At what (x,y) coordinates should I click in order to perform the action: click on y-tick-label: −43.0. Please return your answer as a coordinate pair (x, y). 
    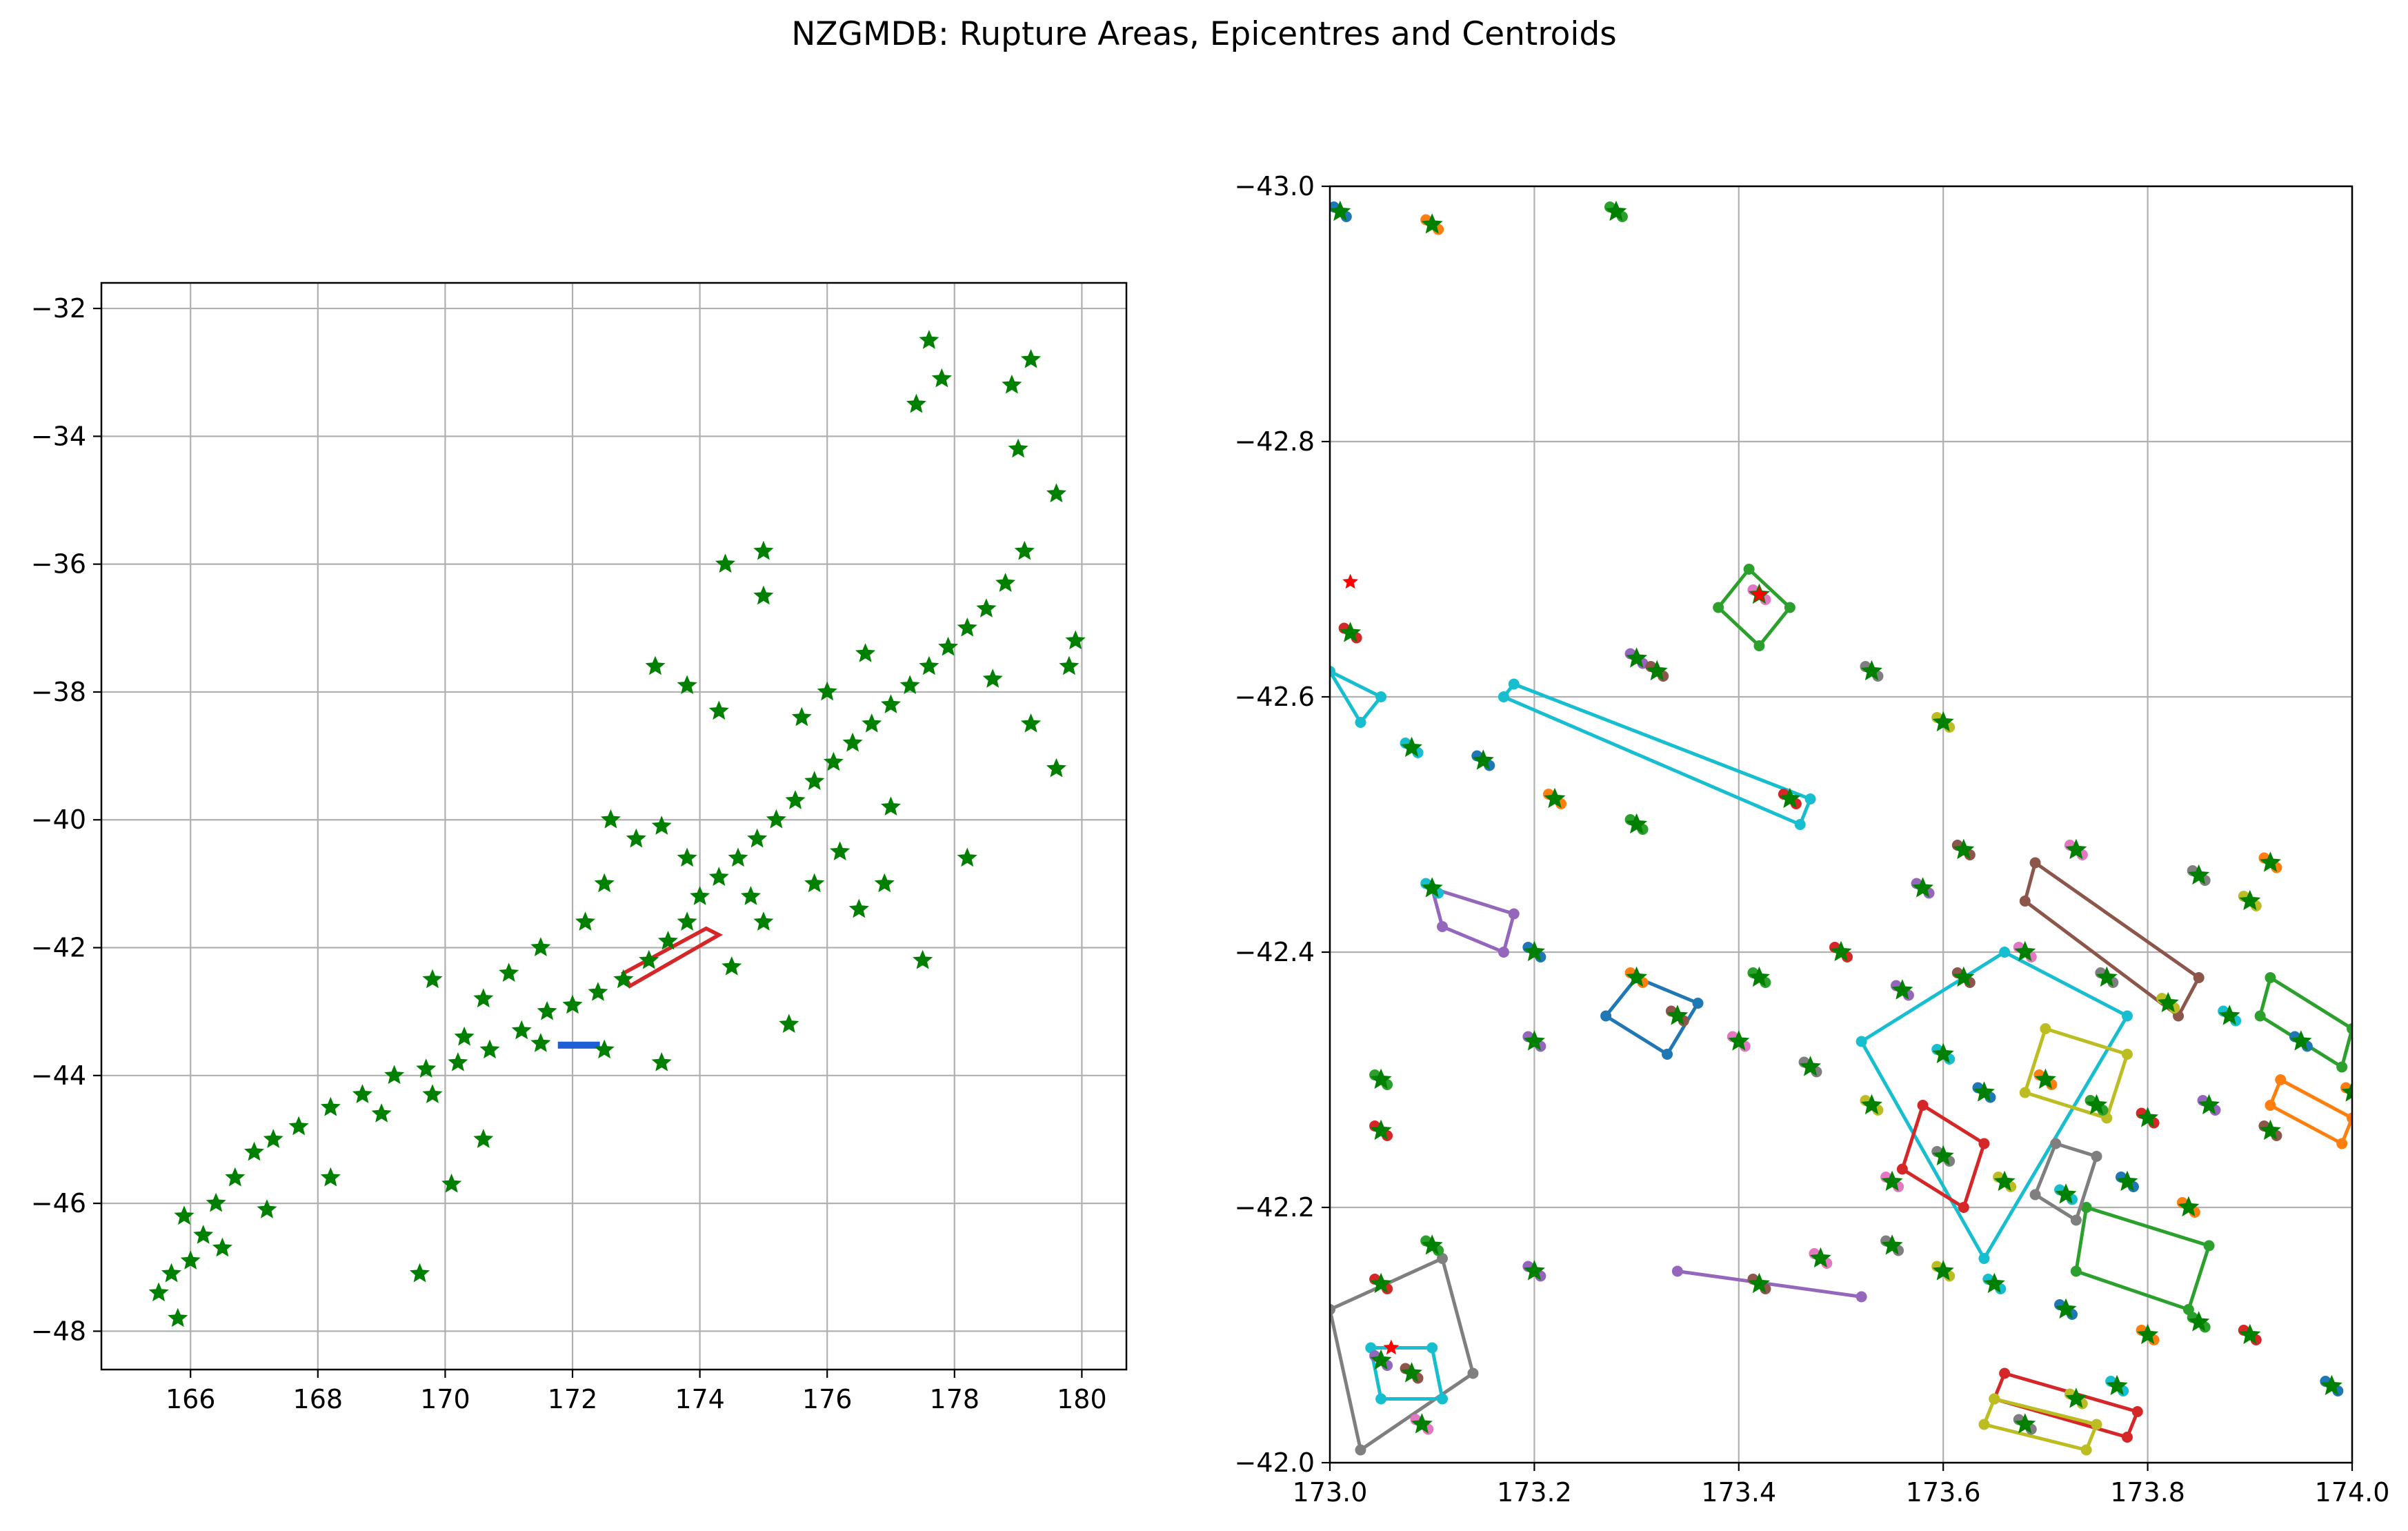
    Looking at the image, I should click on (1275, 186).